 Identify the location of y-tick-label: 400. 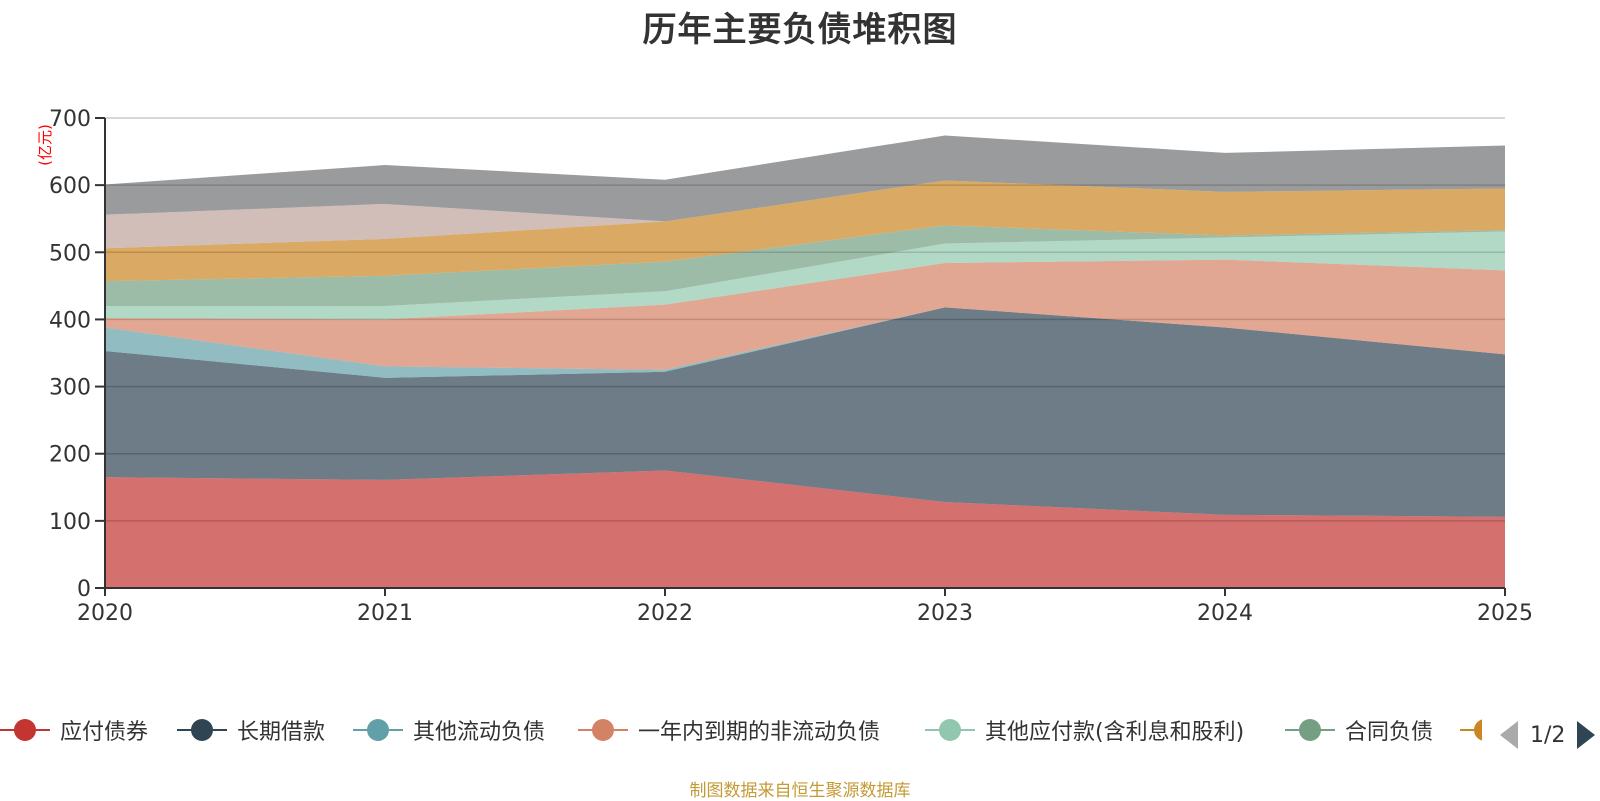
(70, 320).